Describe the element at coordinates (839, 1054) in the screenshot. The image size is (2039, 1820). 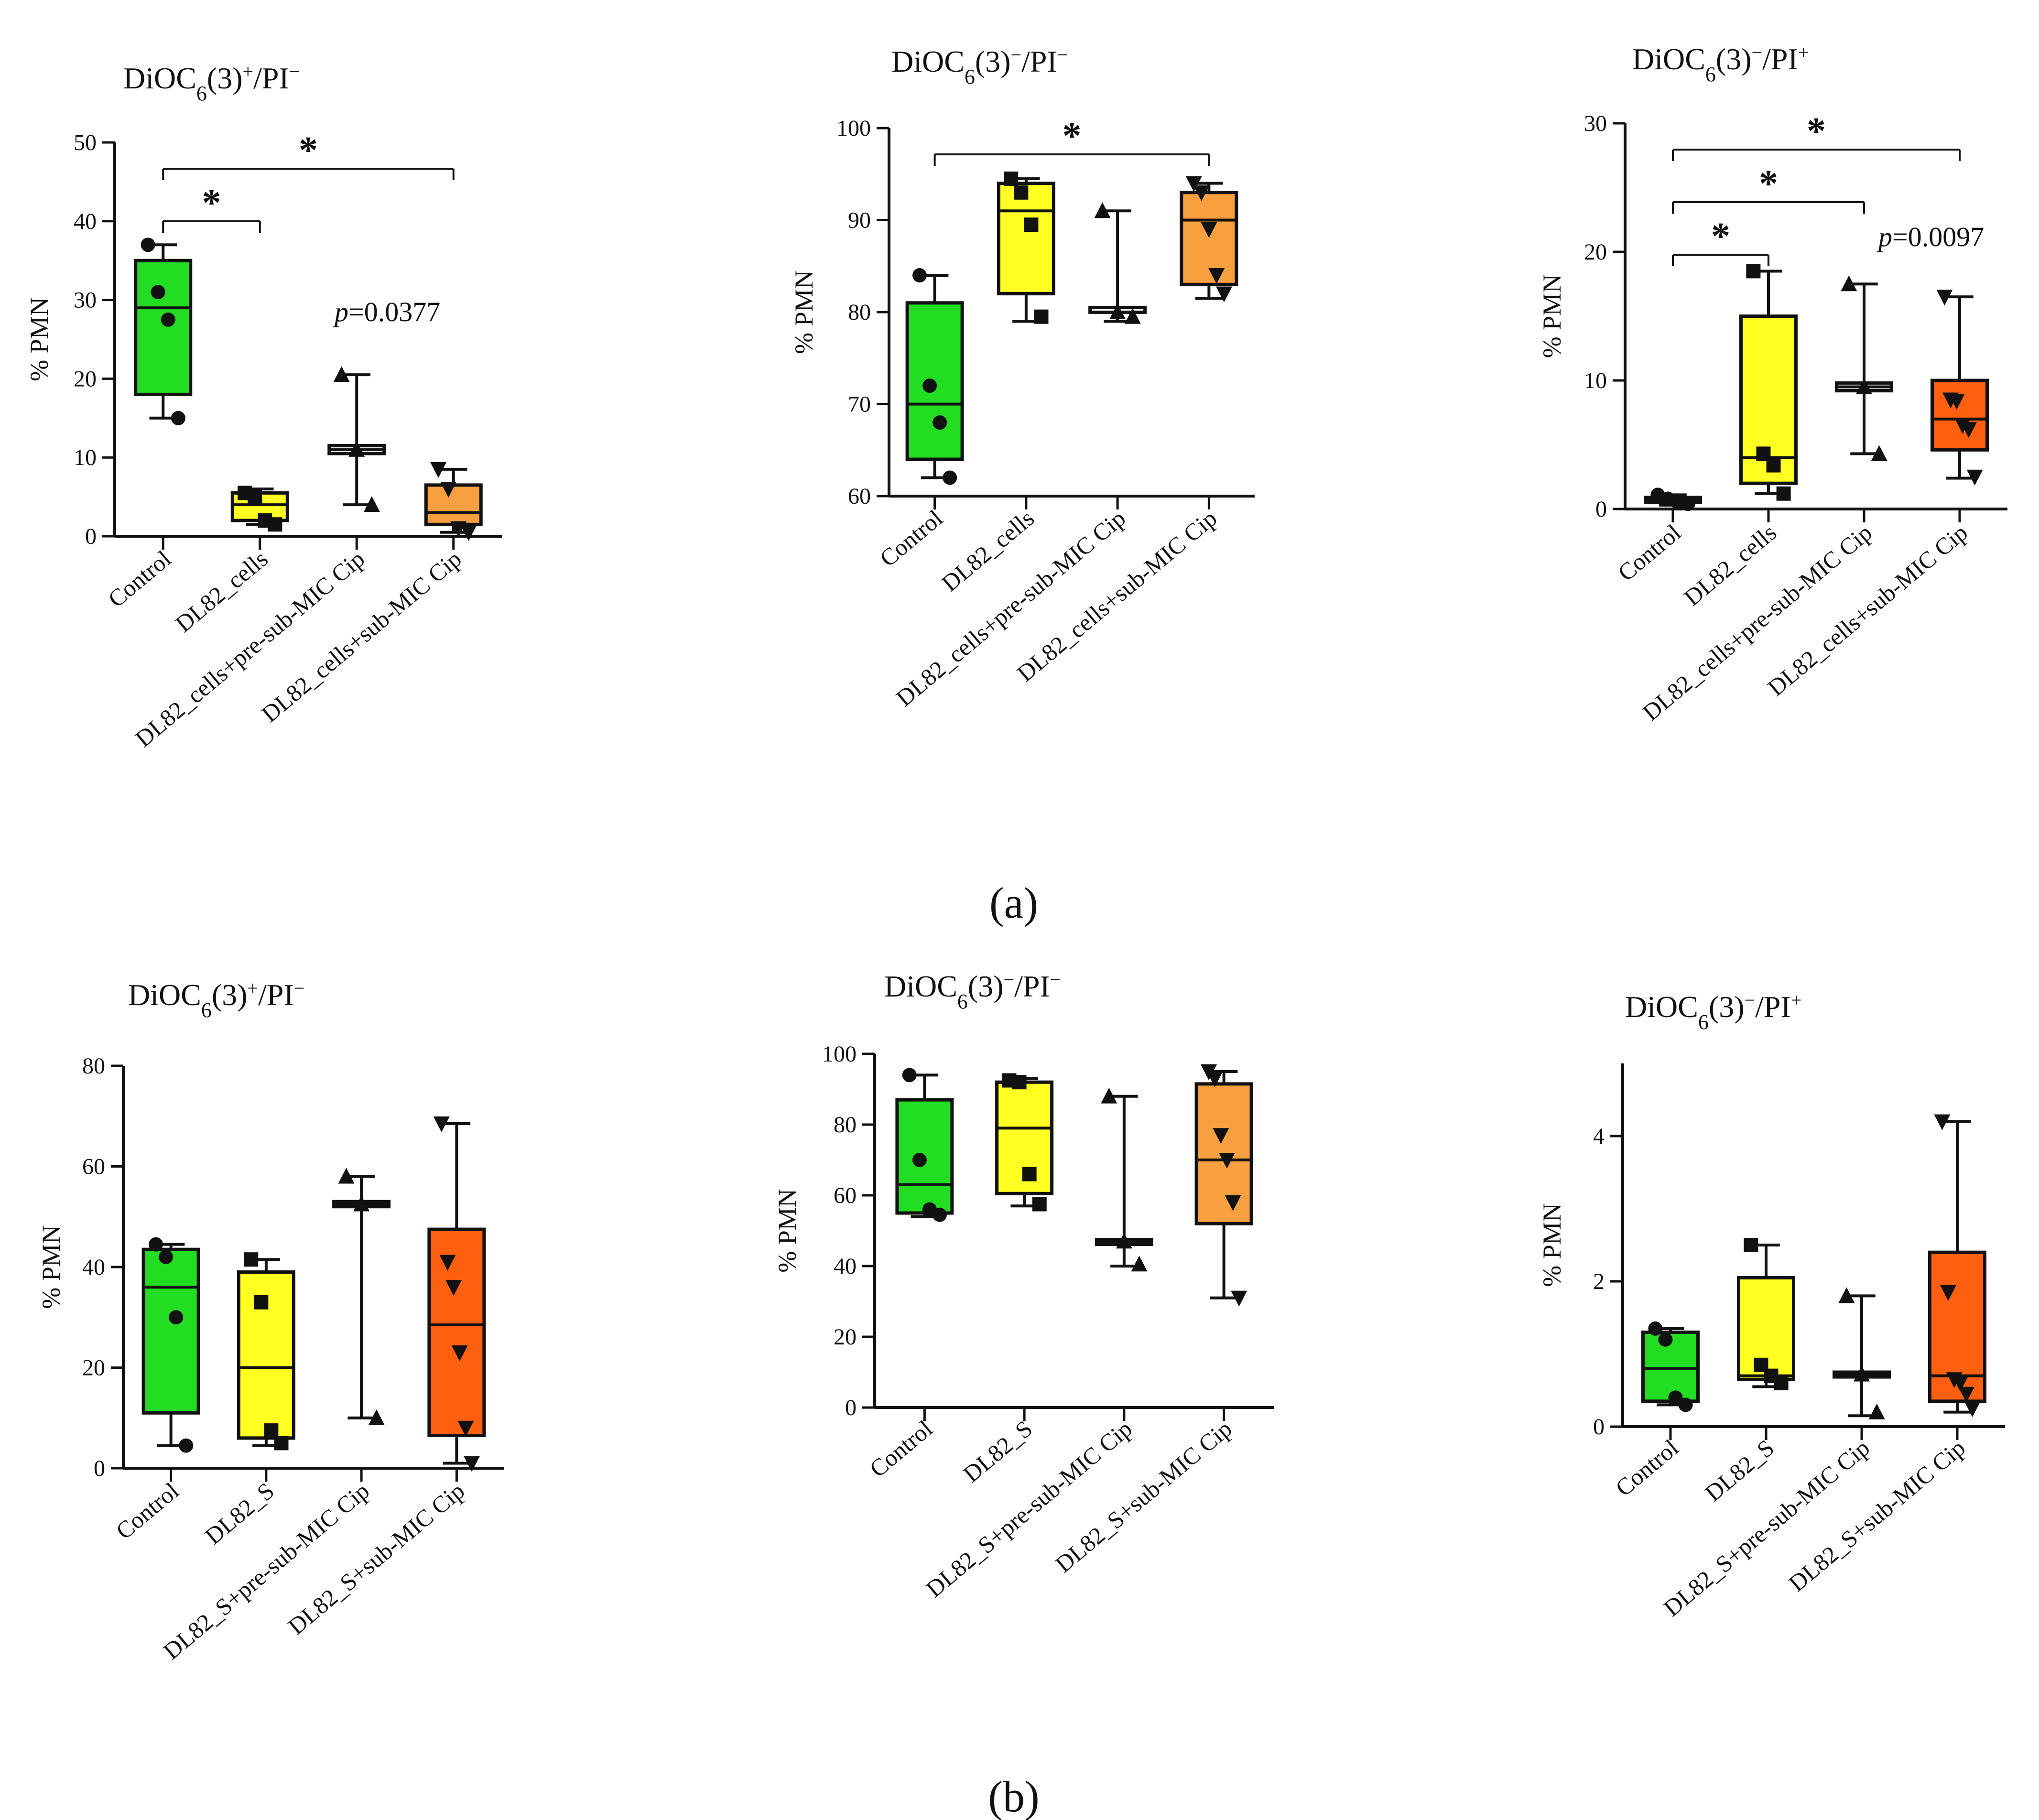
I see `y-tick-label: 100` at that location.